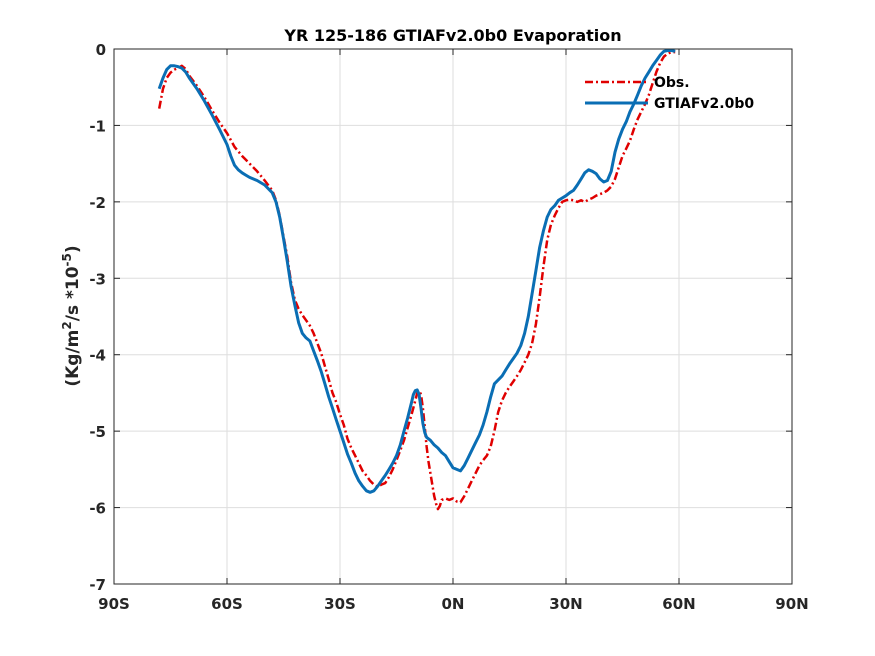 This screenshot has height=656, width=875. What do you see at coordinates (565, 604) in the screenshot?
I see `x-tick-label: 30N` at bounding box center [565, 604].